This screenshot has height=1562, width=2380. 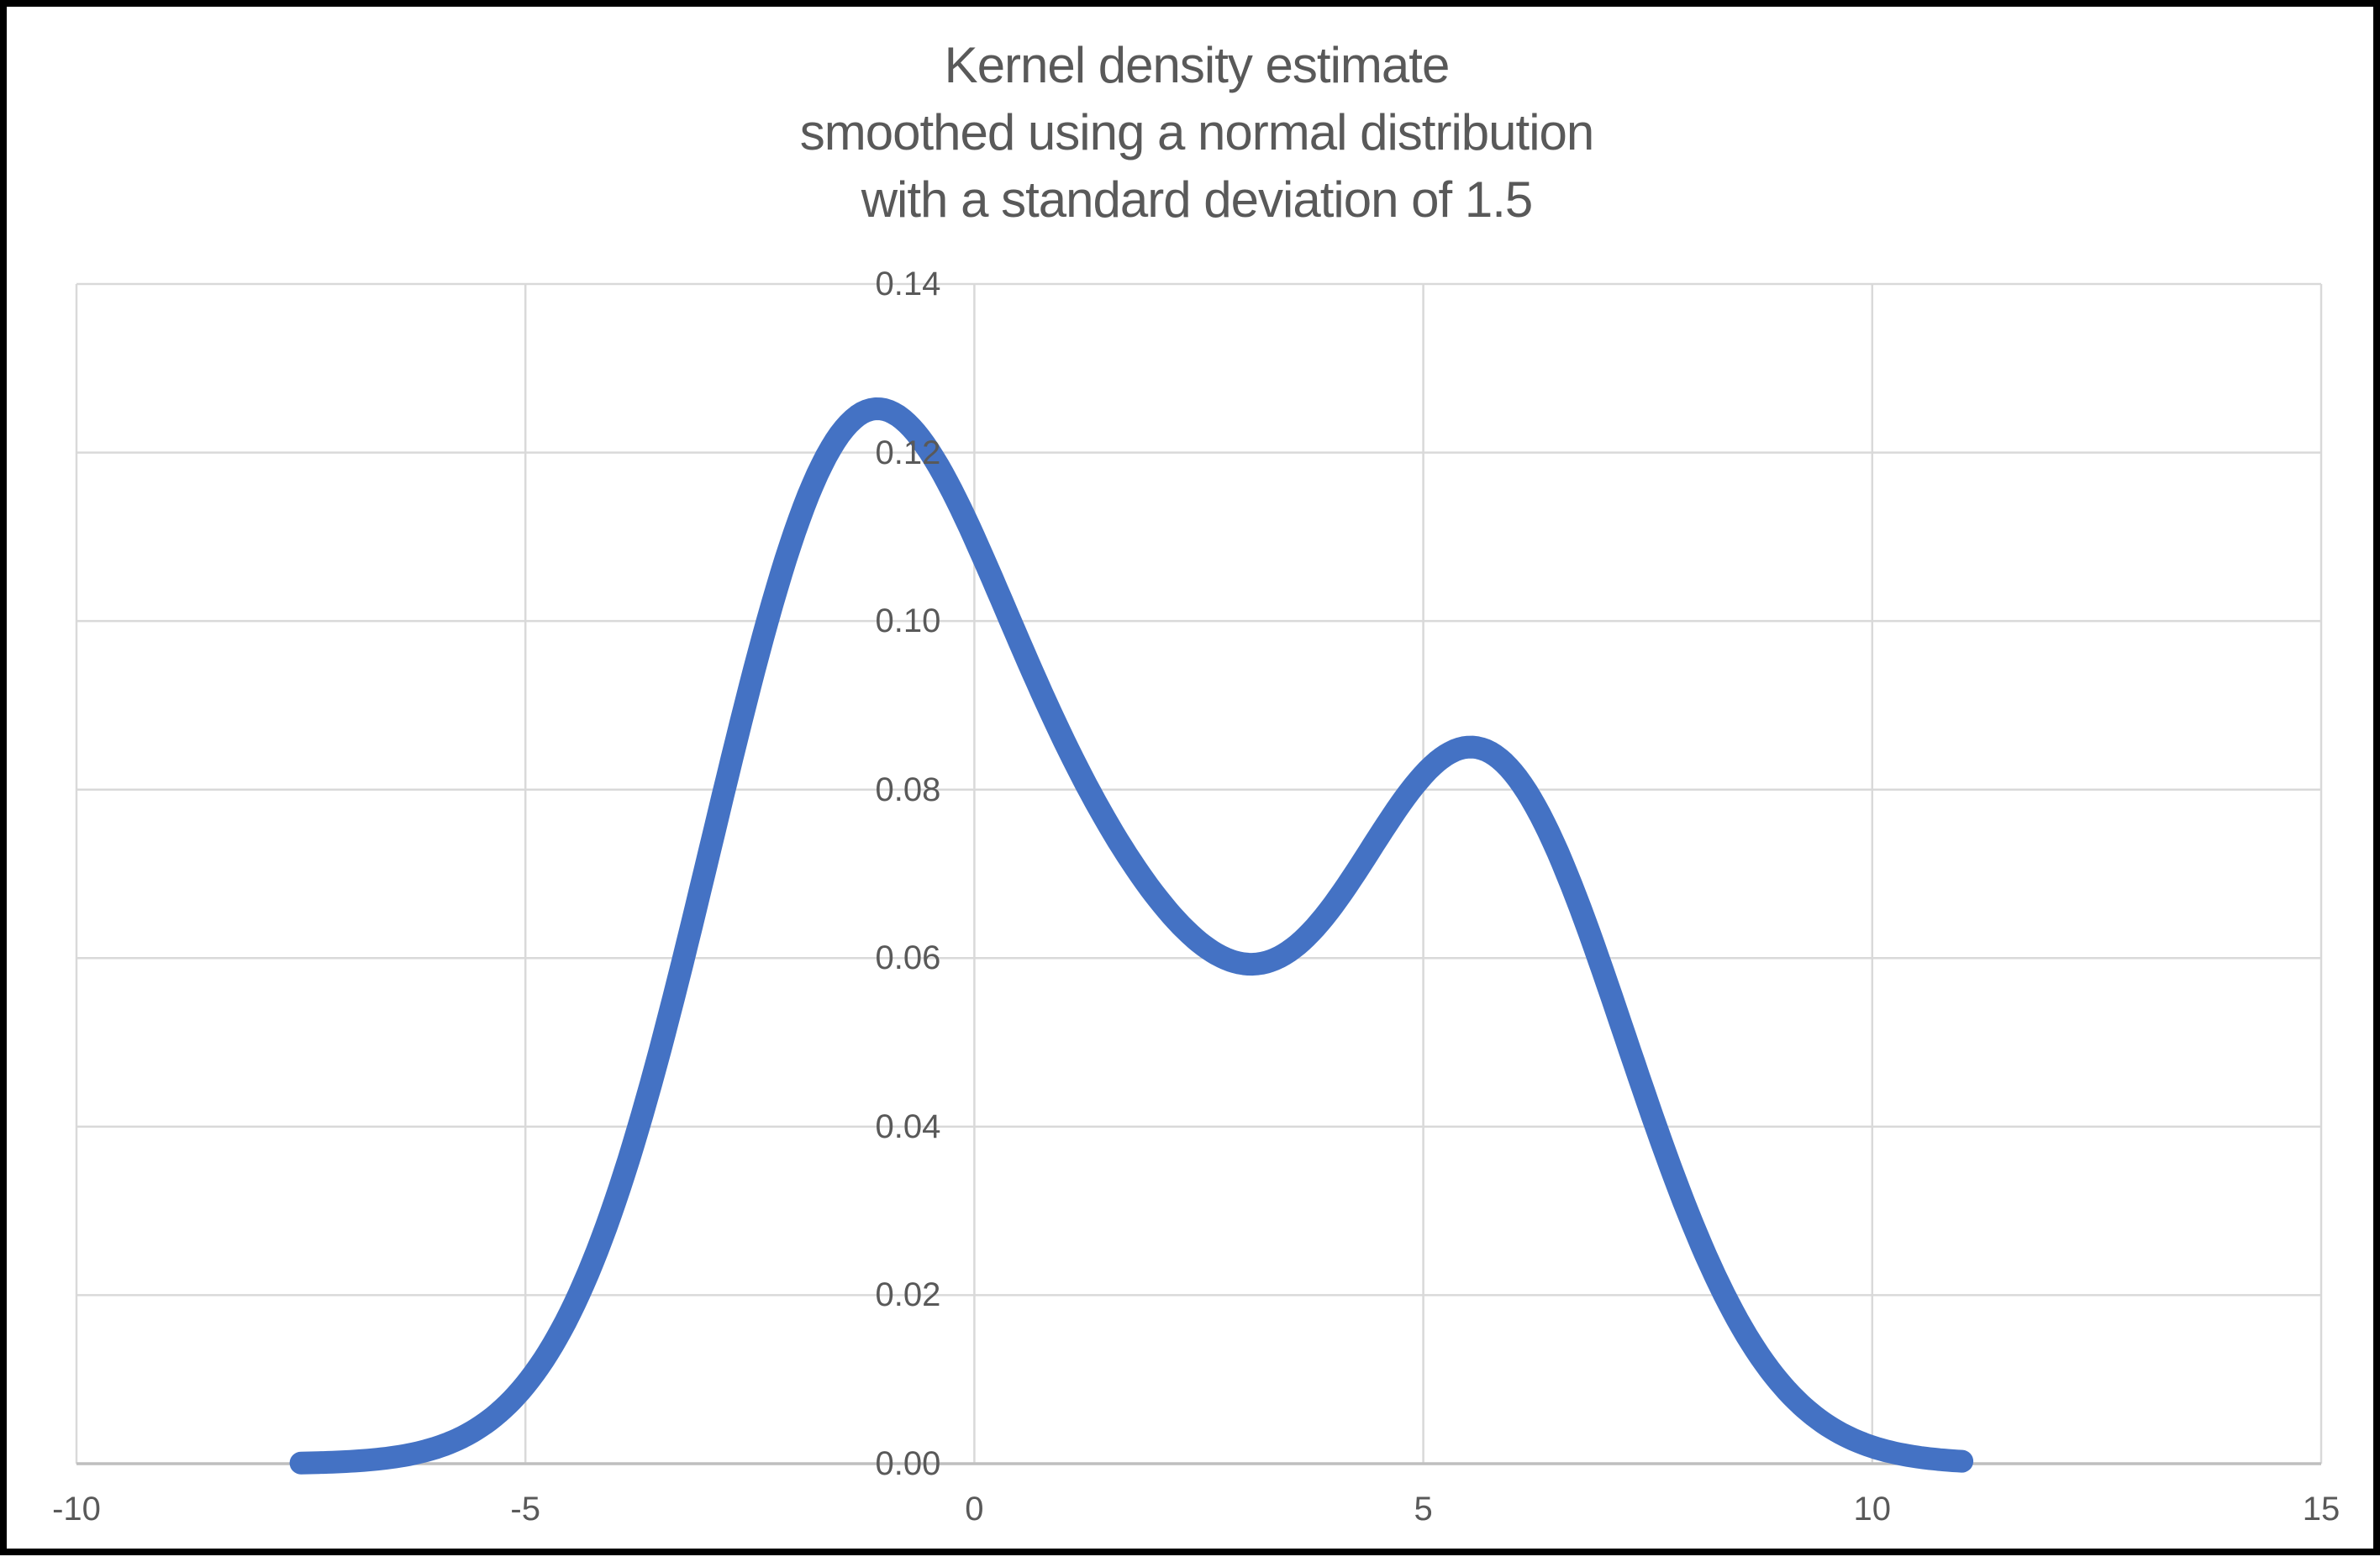 I want to click on x-axis-tick-label: -10, so click(x=76, y=1509).